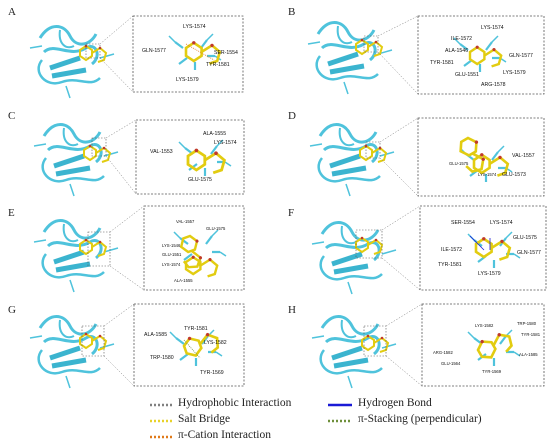 This screenshot has width=550, height=448. Describe the element at coordinates (12, 12) in the screenshot. I see `panel-label: A` at that location.